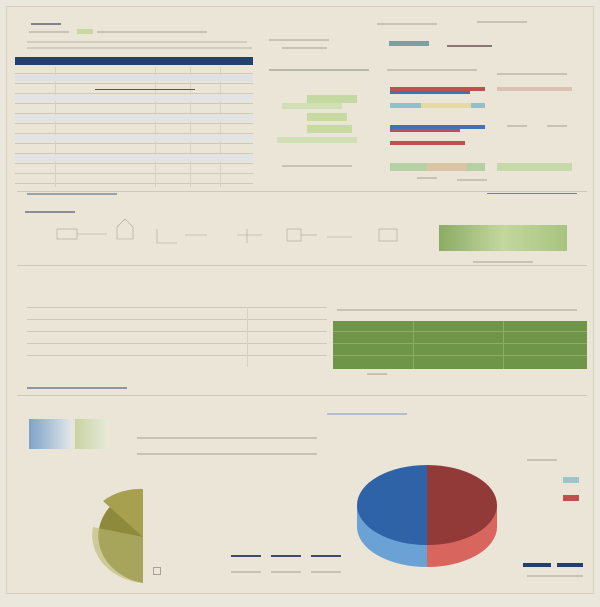  Describe the element at coordinates (46, 24) in the screenshot. I see `panel-title-mark` at that location.